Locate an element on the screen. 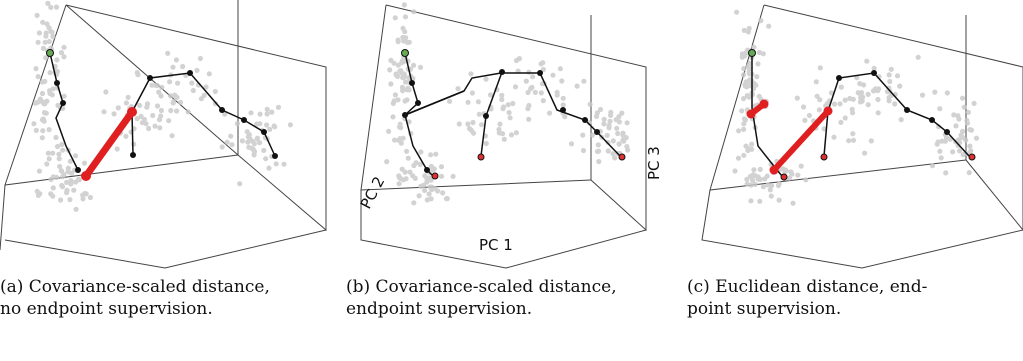 This screenshot has width=1023, height=361. path-line is located at coordinates (512, 114).